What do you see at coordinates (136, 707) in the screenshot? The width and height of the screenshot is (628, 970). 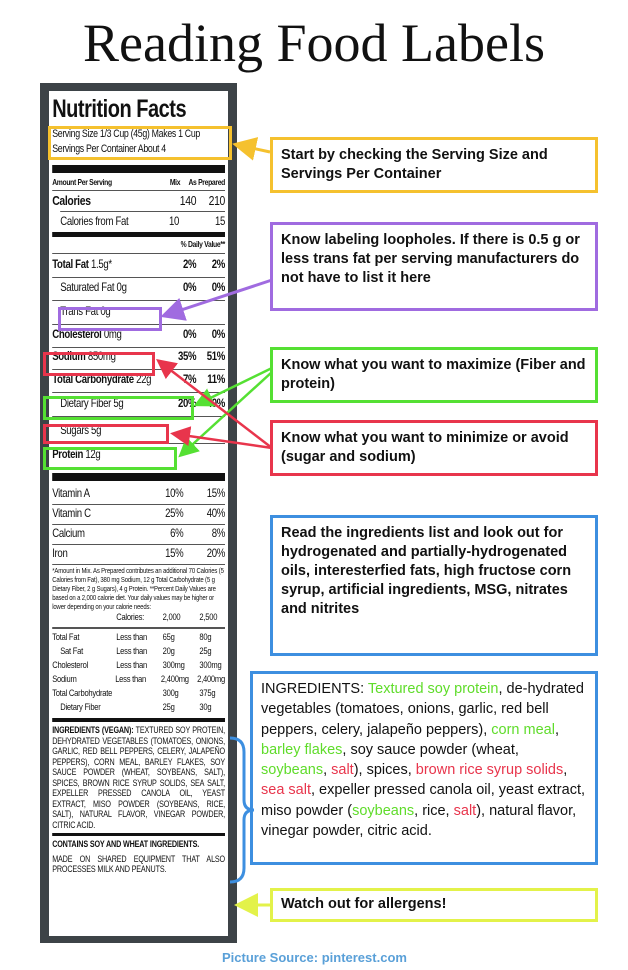 I see `daily-value-table-row: Dietary Fiber 25g 30g` at bounding box center [136, 707].